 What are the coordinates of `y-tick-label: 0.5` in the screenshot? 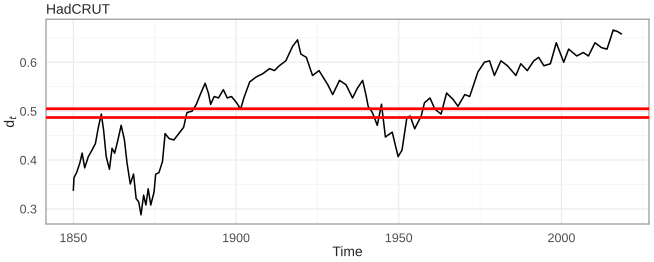 It's located at (28, 111).